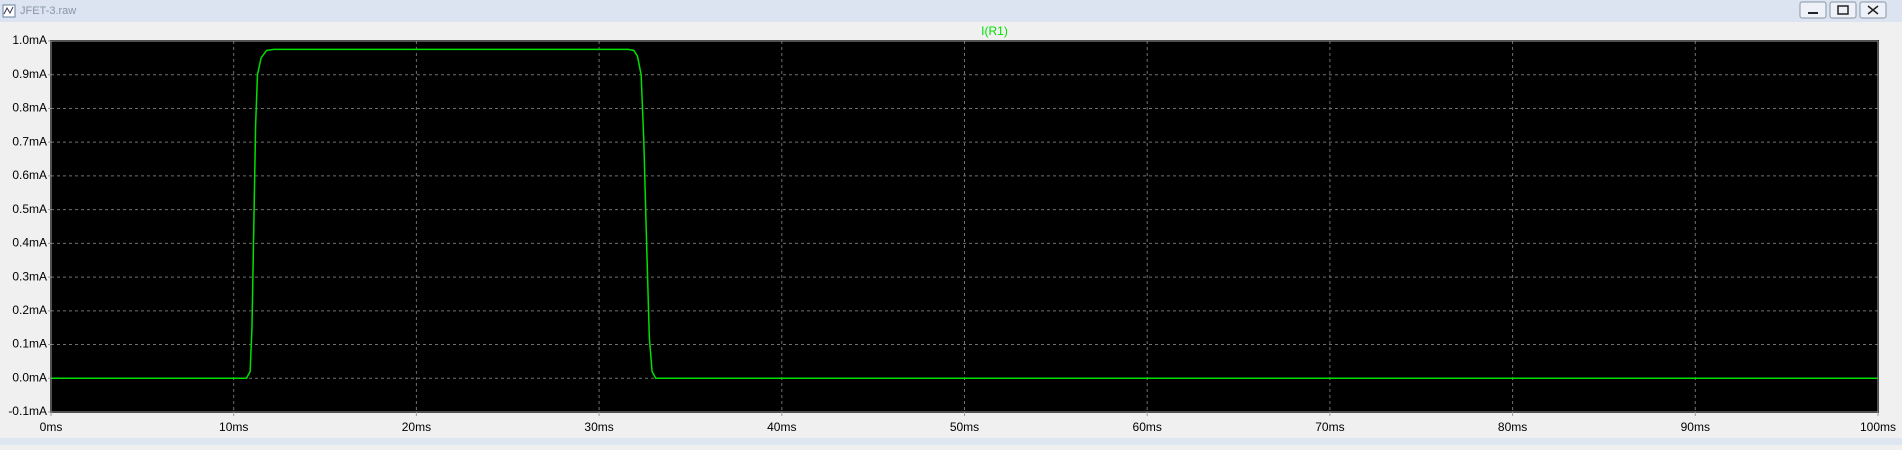 The height and width of the screenshot is (450, 1902). I want to click on y-tick-label: 0.9mA, so click(29, 74).